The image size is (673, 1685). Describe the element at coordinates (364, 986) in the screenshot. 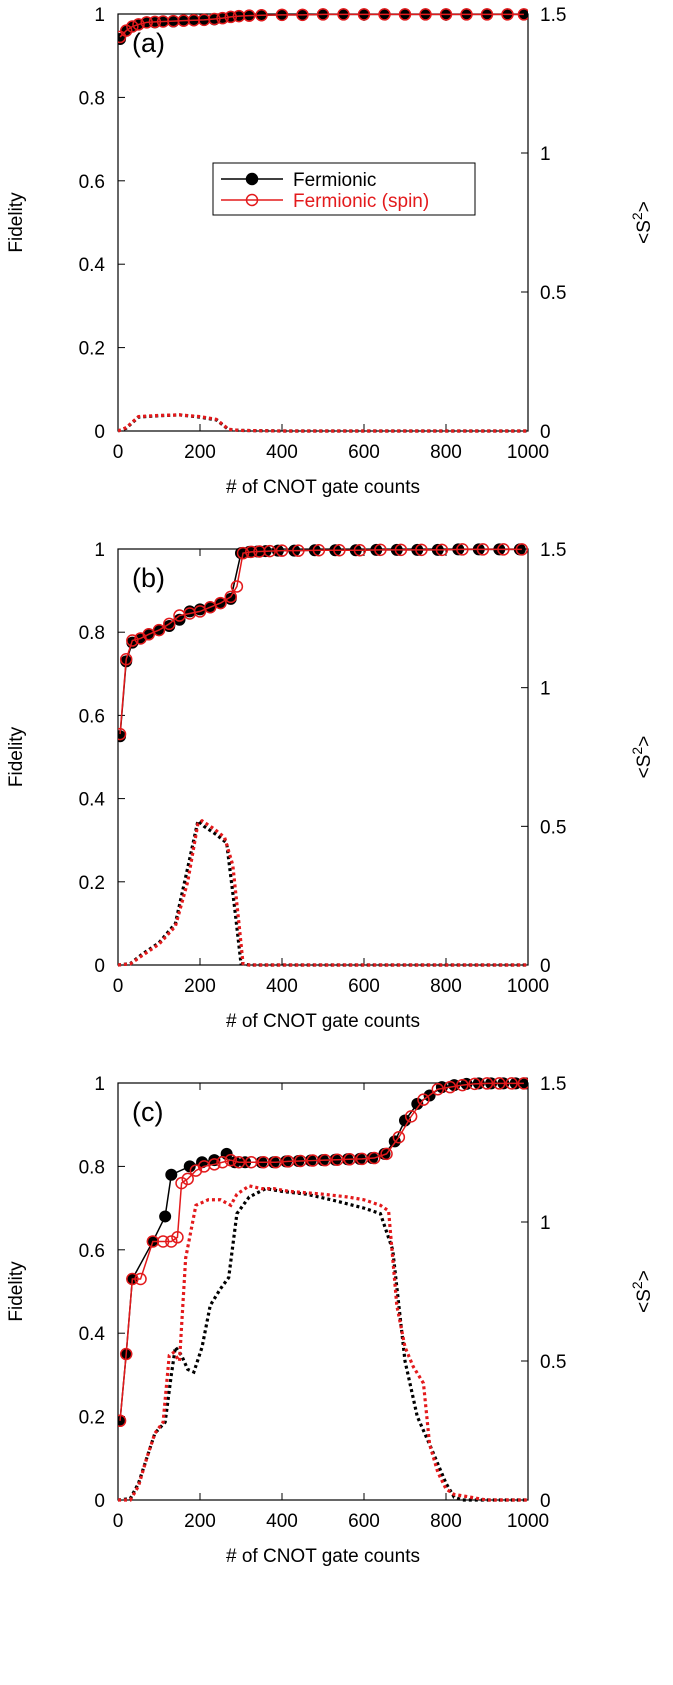

I see `x-tick-label: 600` at that location.